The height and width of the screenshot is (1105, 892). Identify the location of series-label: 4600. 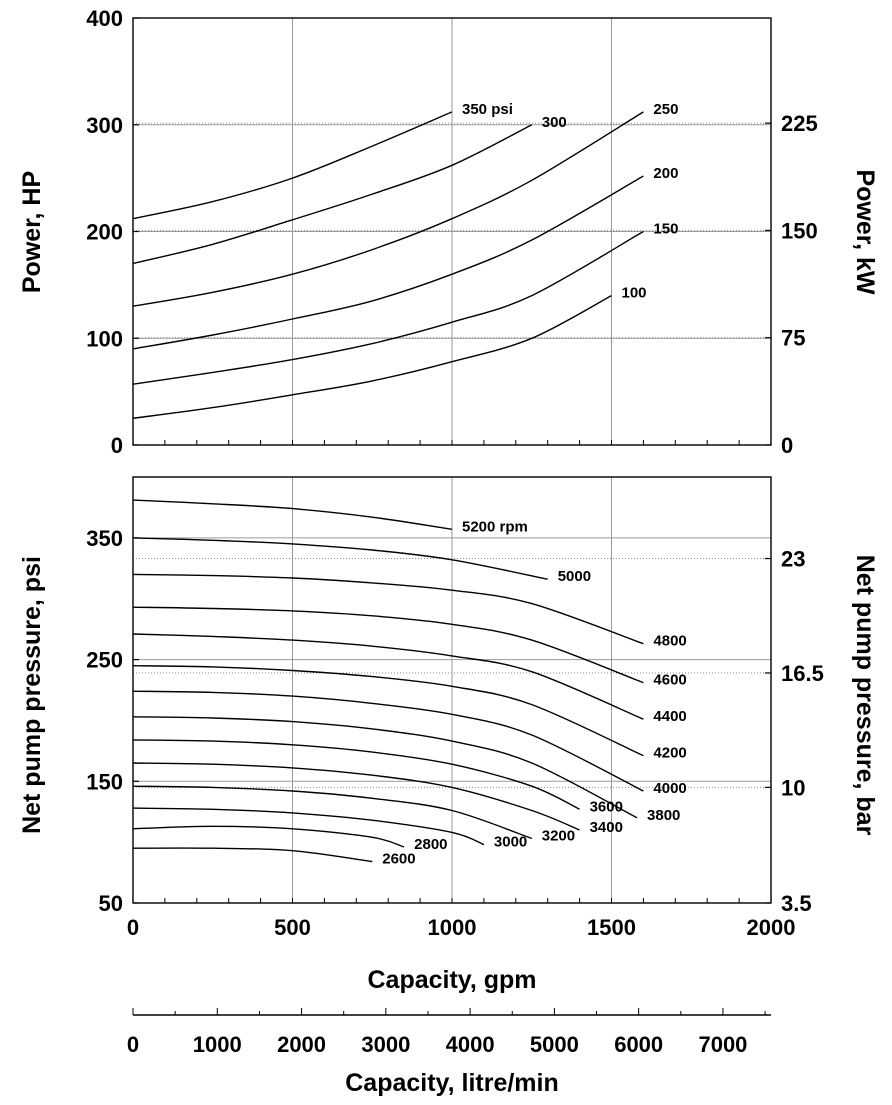
(669, 680).